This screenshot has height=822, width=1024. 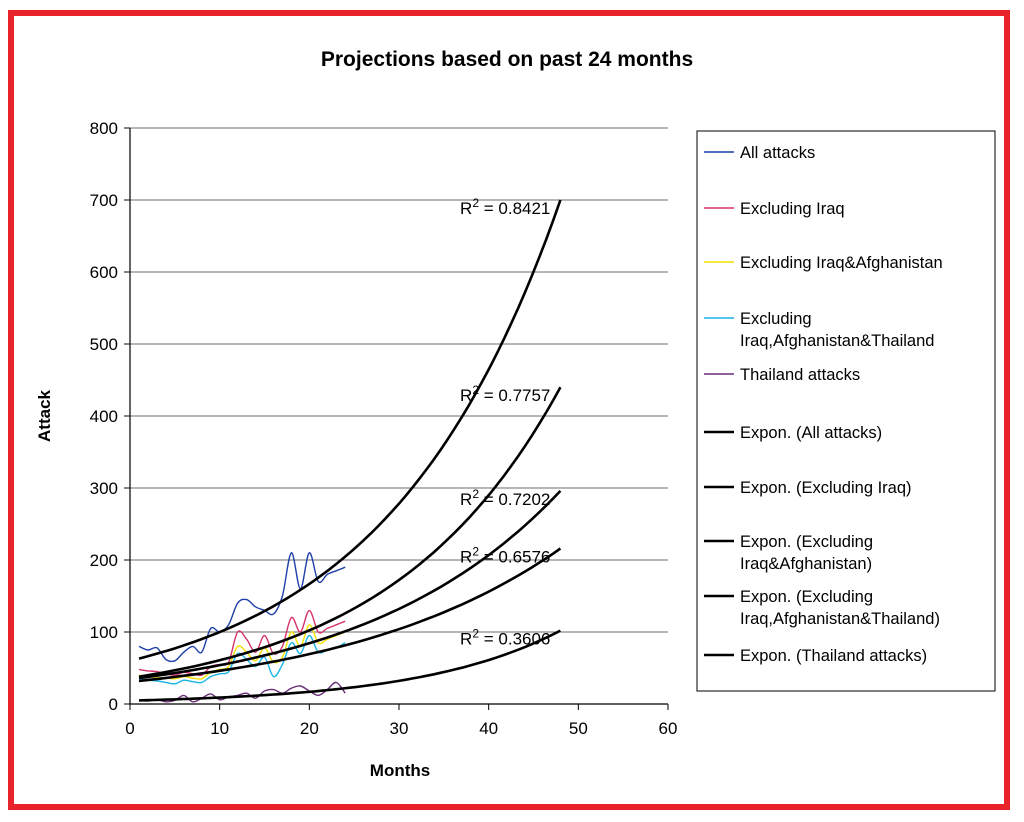 What do you see at coordinates (104, 632) in the screenshot?
I see `y-tick-label: 100` at bounding box center [104, 632].